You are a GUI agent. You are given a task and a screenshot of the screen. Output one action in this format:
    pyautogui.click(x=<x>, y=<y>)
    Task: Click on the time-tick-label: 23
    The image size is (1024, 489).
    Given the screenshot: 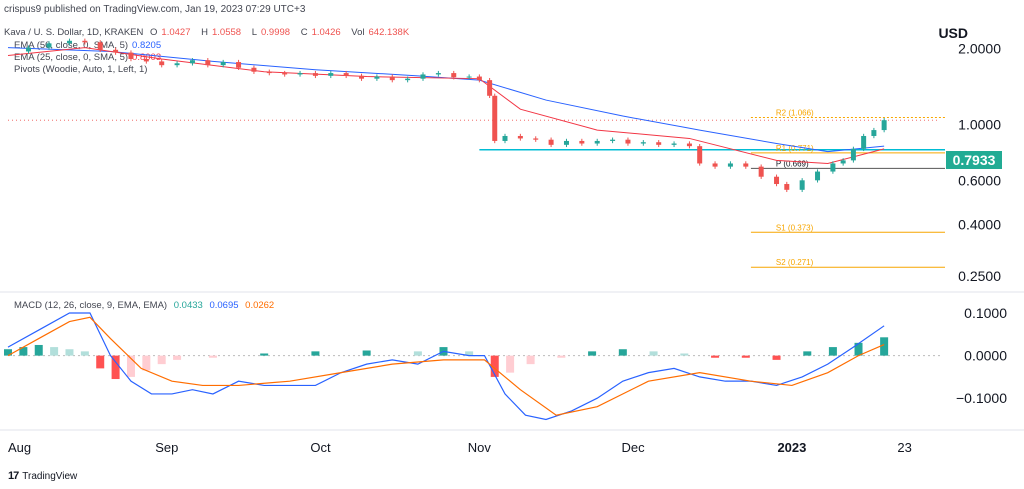 What is the action you would take?
    pyautogui.click(x=904, y=447)
    